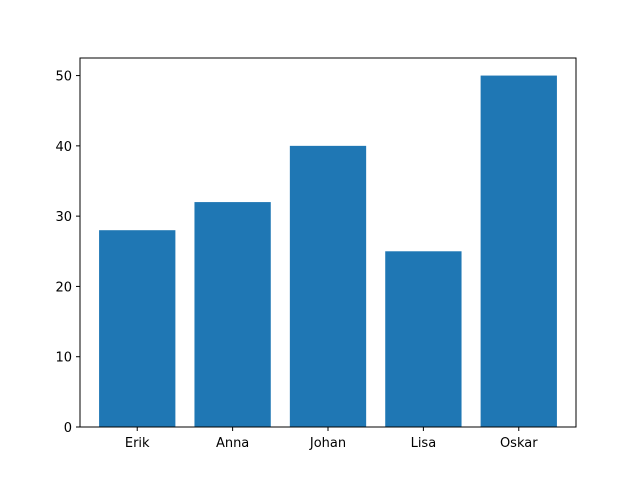  I want to click on y-tick-label: 10, so click(63, 358).